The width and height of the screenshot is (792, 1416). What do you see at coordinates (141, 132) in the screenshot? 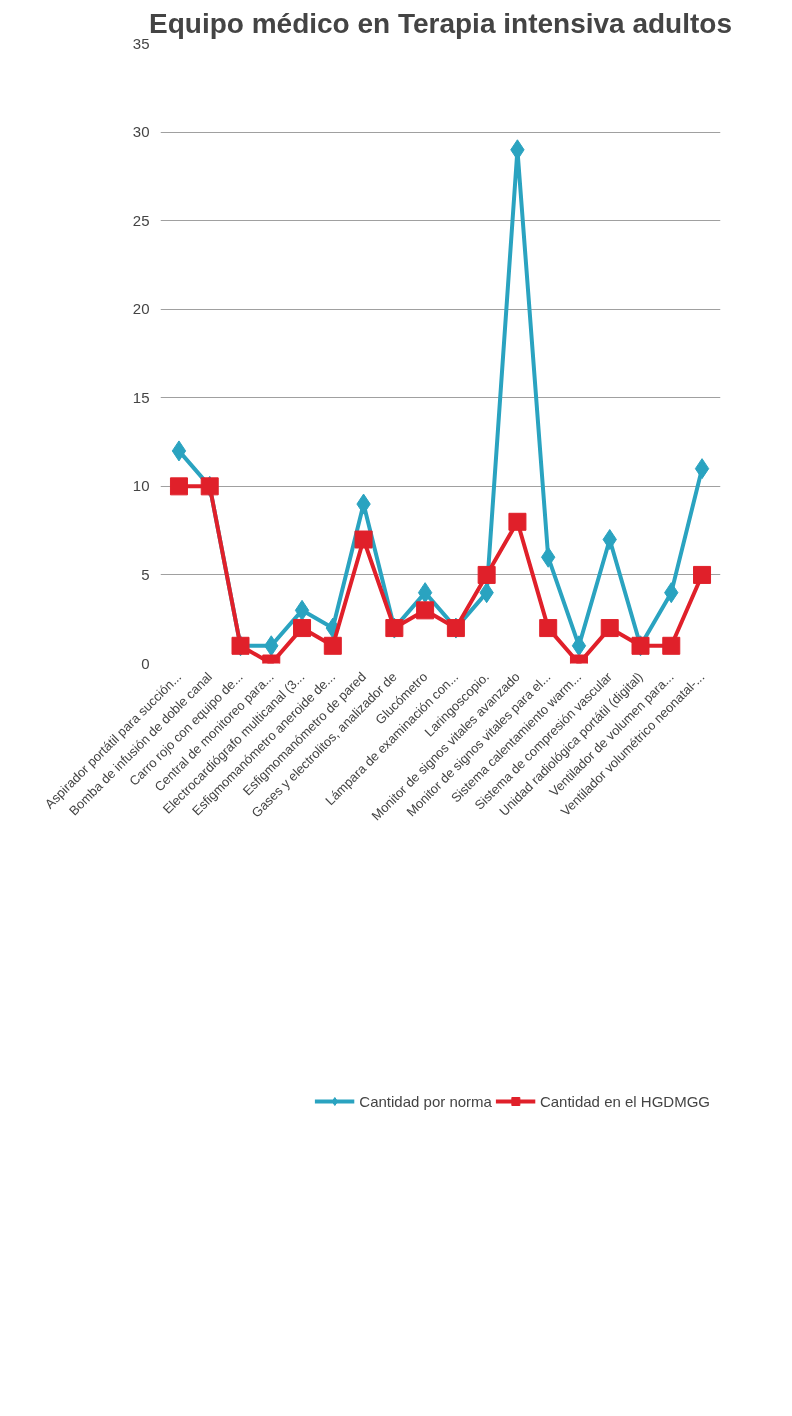
I see `y-tick-label: 30` at bounding box center [141, 132].